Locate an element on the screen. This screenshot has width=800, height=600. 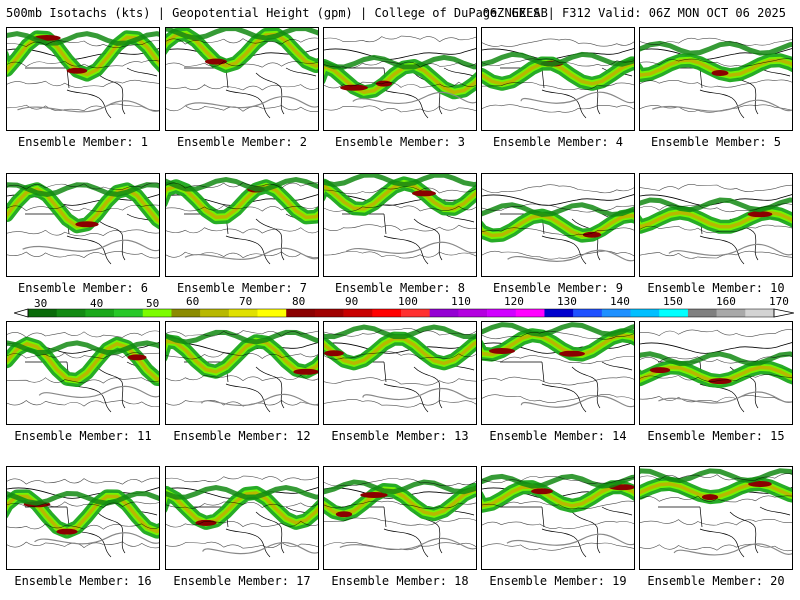
colorbar-tick-label: 80 is located at coordinates (299, 301).